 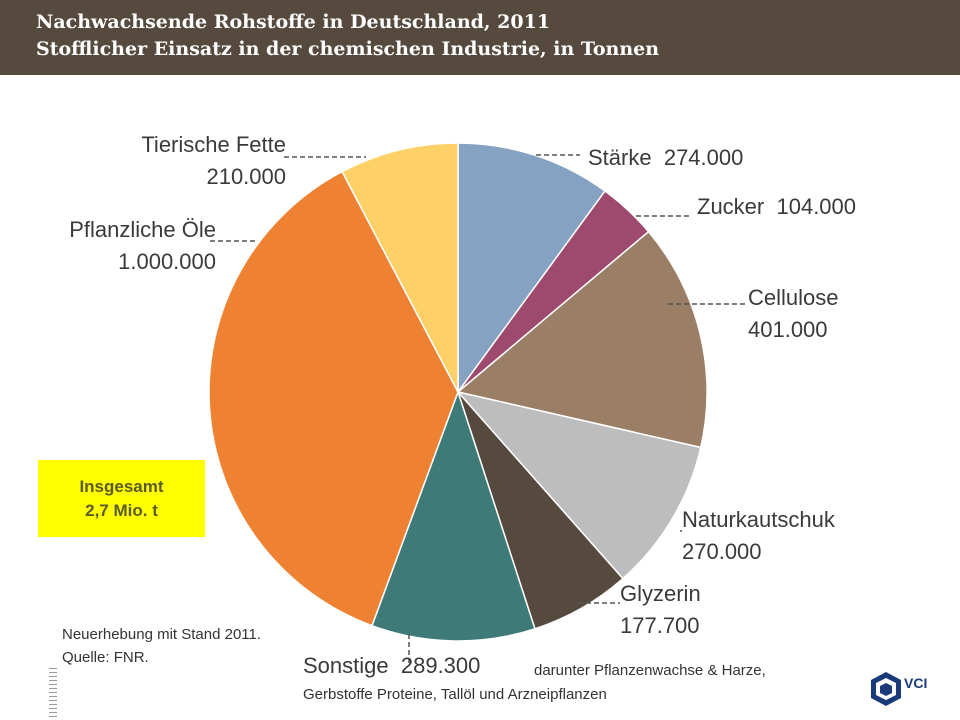 I want to click on slice-name: Tierische Fette, so click(x=213, y=144).